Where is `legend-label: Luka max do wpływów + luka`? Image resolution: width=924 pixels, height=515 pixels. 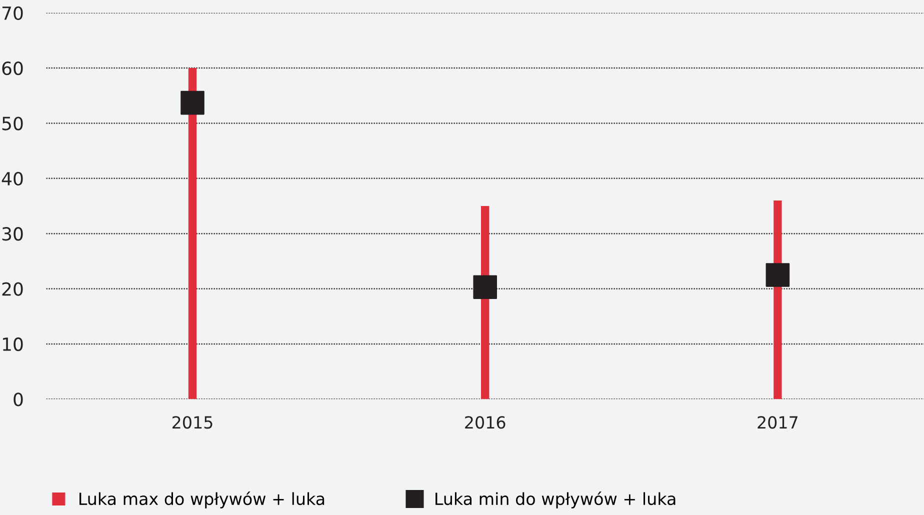 legend-label: Luka max do wpływów + luka is located at coordinates (202, 500).